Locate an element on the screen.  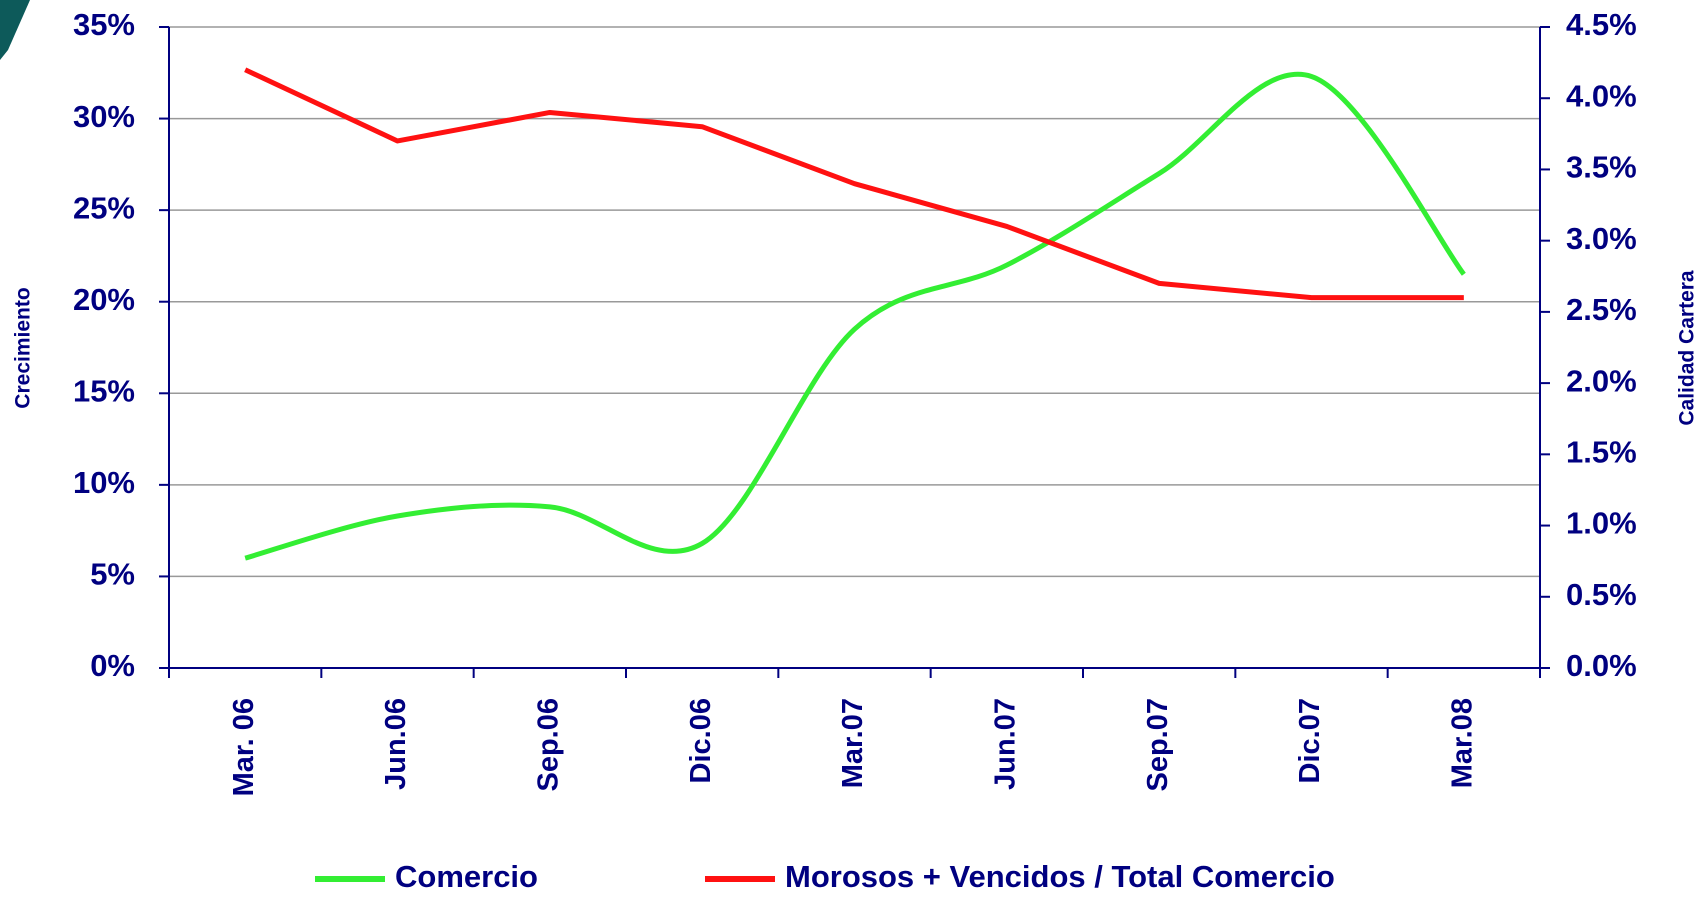
corner-decoration is located at coordinates (15, 30).